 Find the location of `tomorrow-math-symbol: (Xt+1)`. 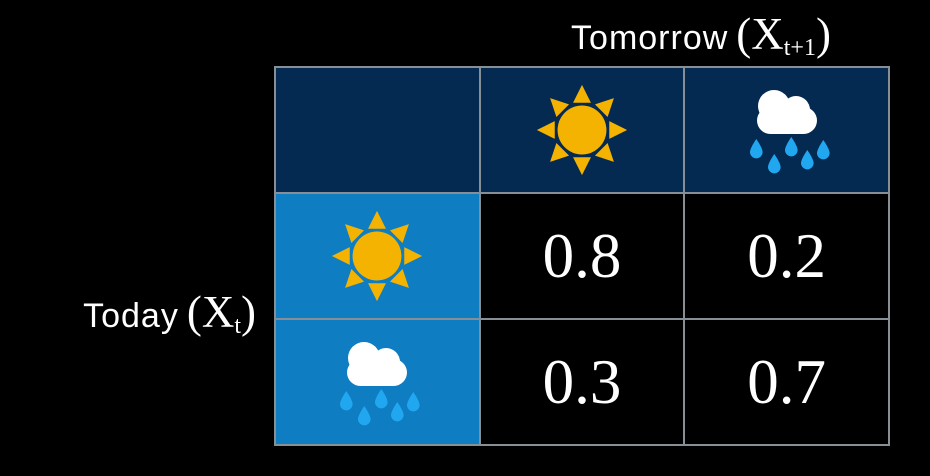

tomorrow-math-symbol: (Xt+1) is located at coordinates (783, 35).